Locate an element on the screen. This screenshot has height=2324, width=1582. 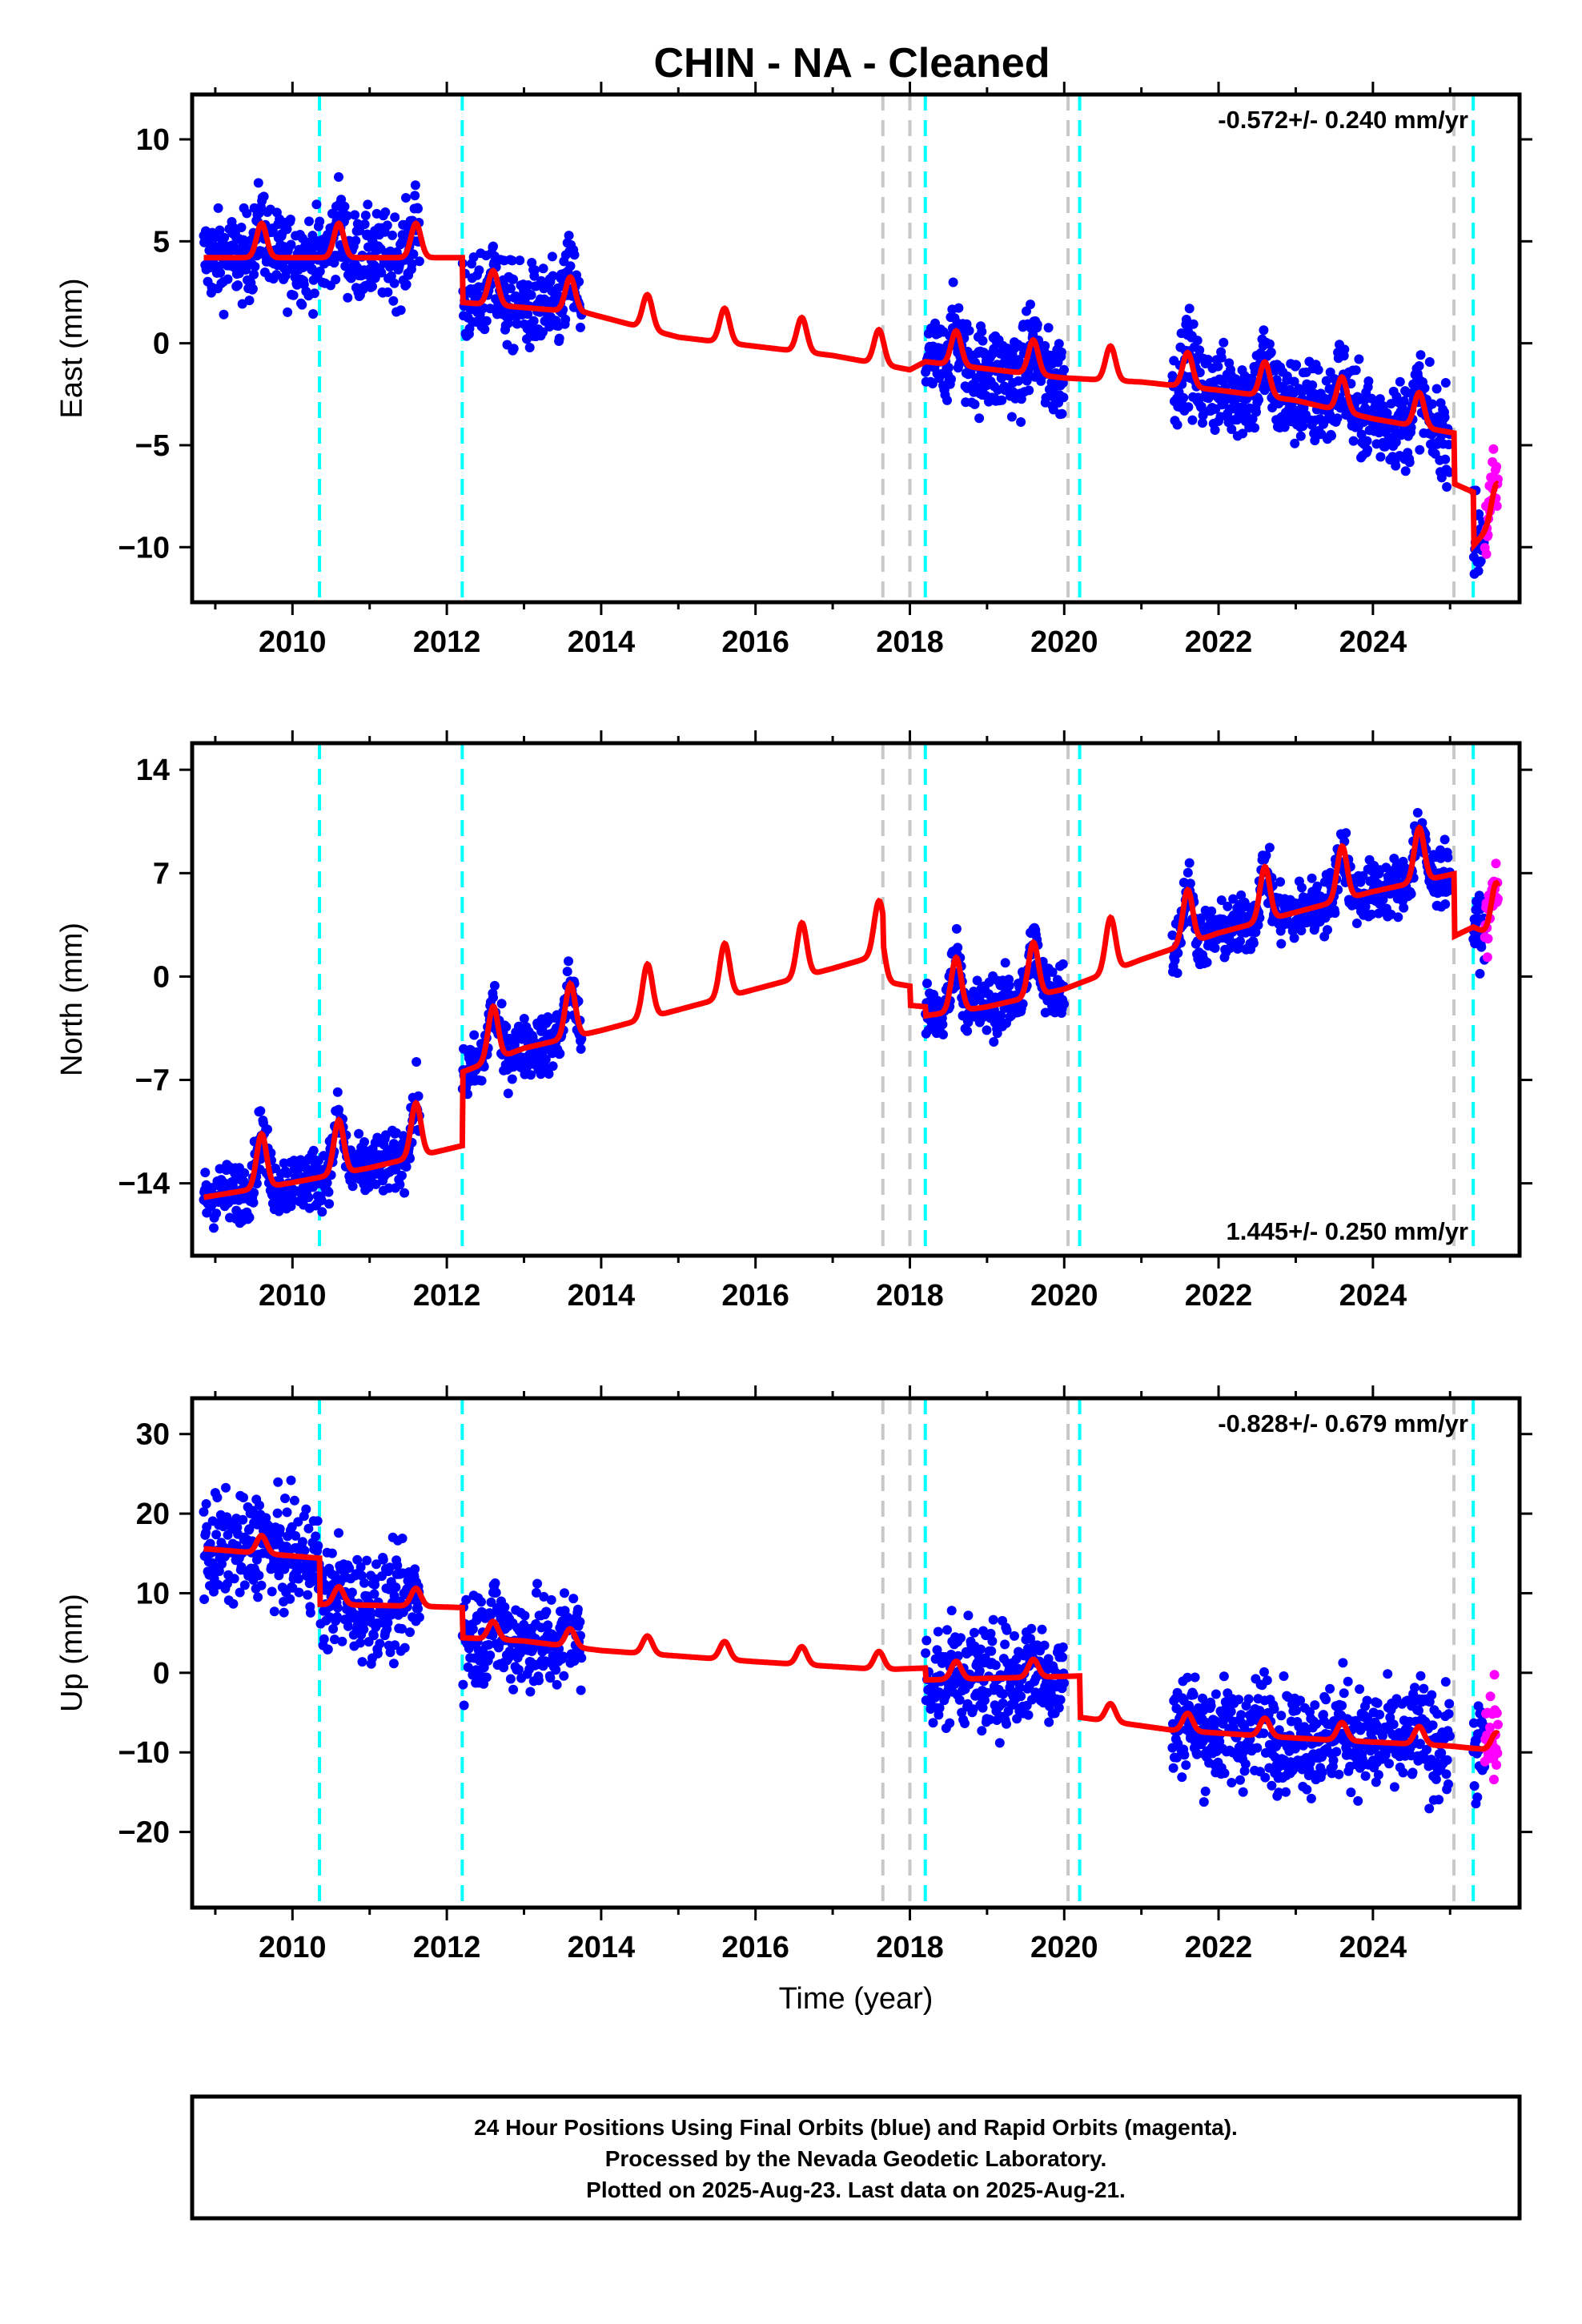
y-tick-label: −7 is located at coordinates (152, 1081).